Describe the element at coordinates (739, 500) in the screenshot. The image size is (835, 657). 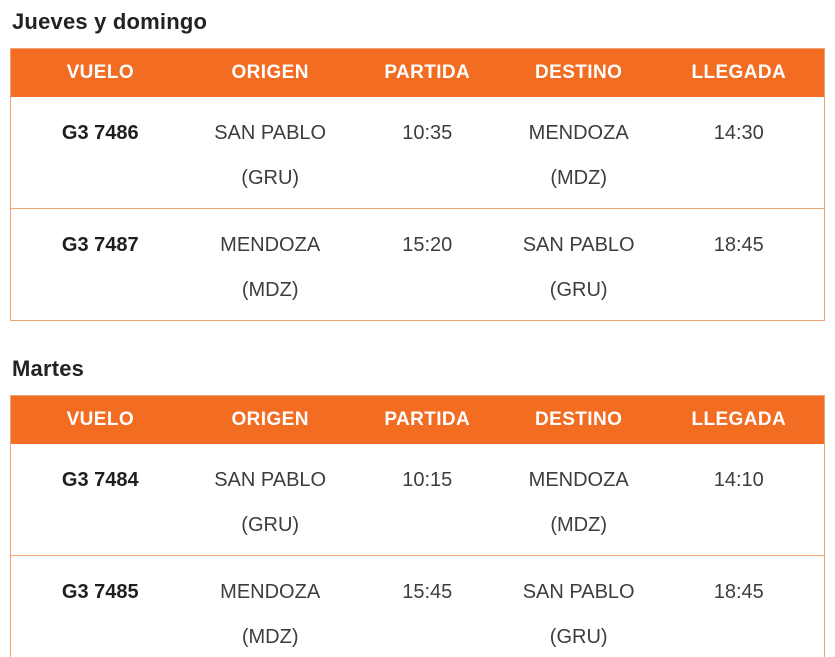
I see `arrival-time-cell: 14:10` at that location.